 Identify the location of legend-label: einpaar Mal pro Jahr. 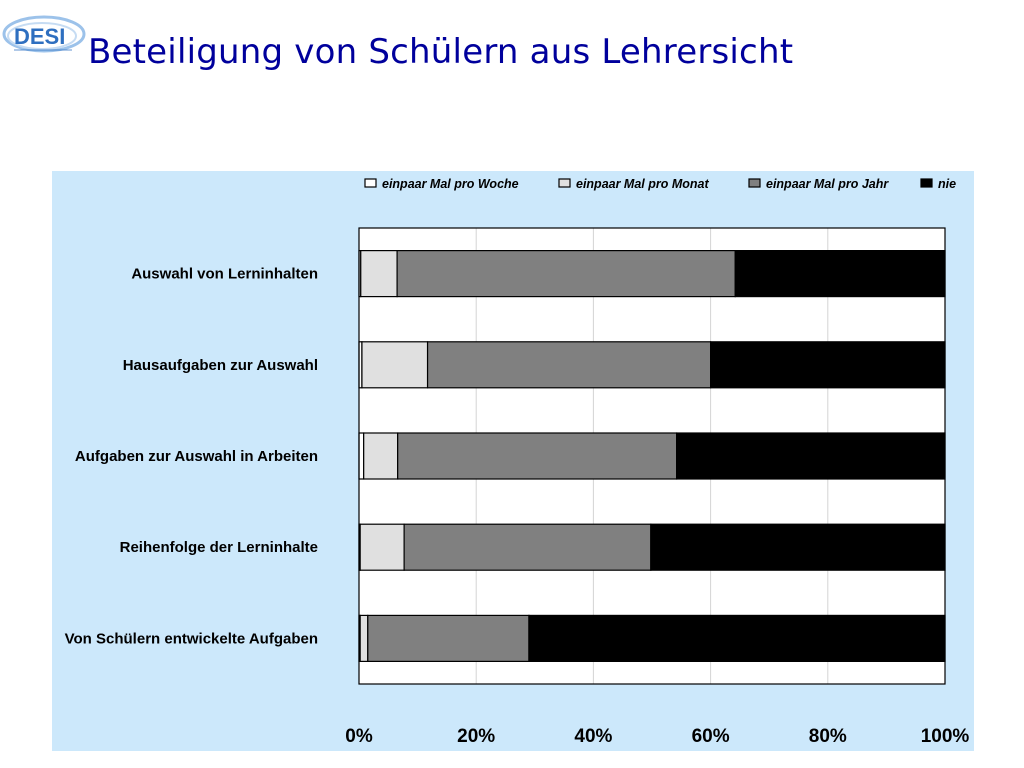
(827, 184).